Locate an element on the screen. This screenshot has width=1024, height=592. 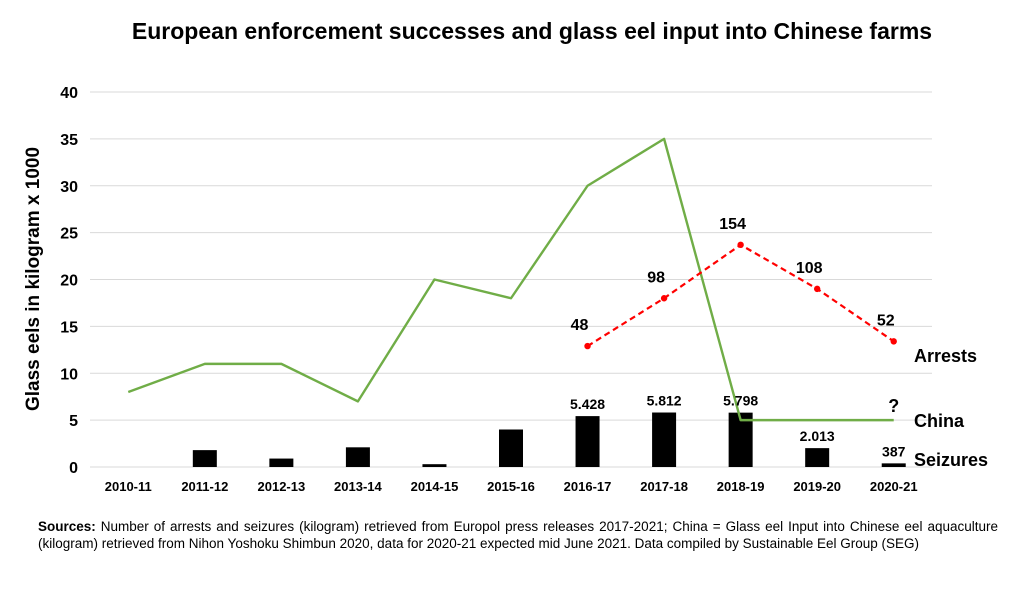
y-tick-label: 40 is located at coordinates (69, 93).